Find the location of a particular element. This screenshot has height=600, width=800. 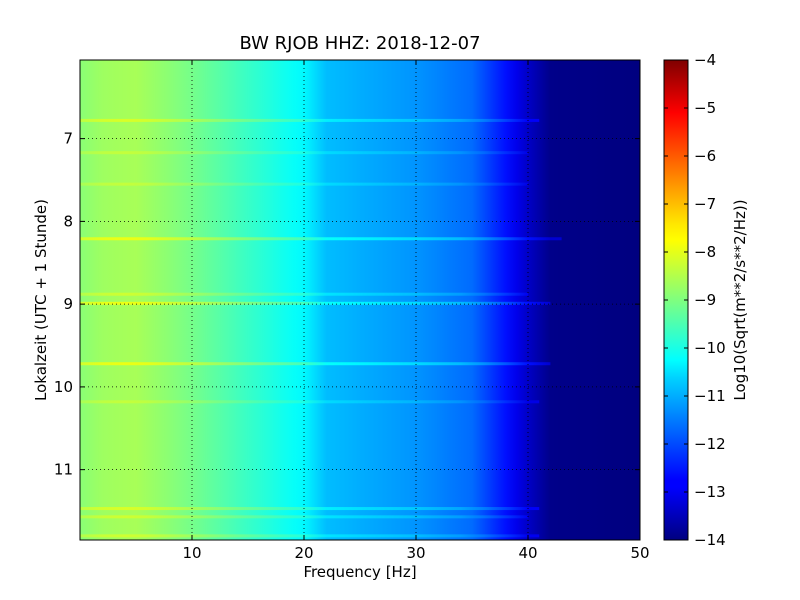

x-tick-label: 20 is located at coordinates (303, 553).